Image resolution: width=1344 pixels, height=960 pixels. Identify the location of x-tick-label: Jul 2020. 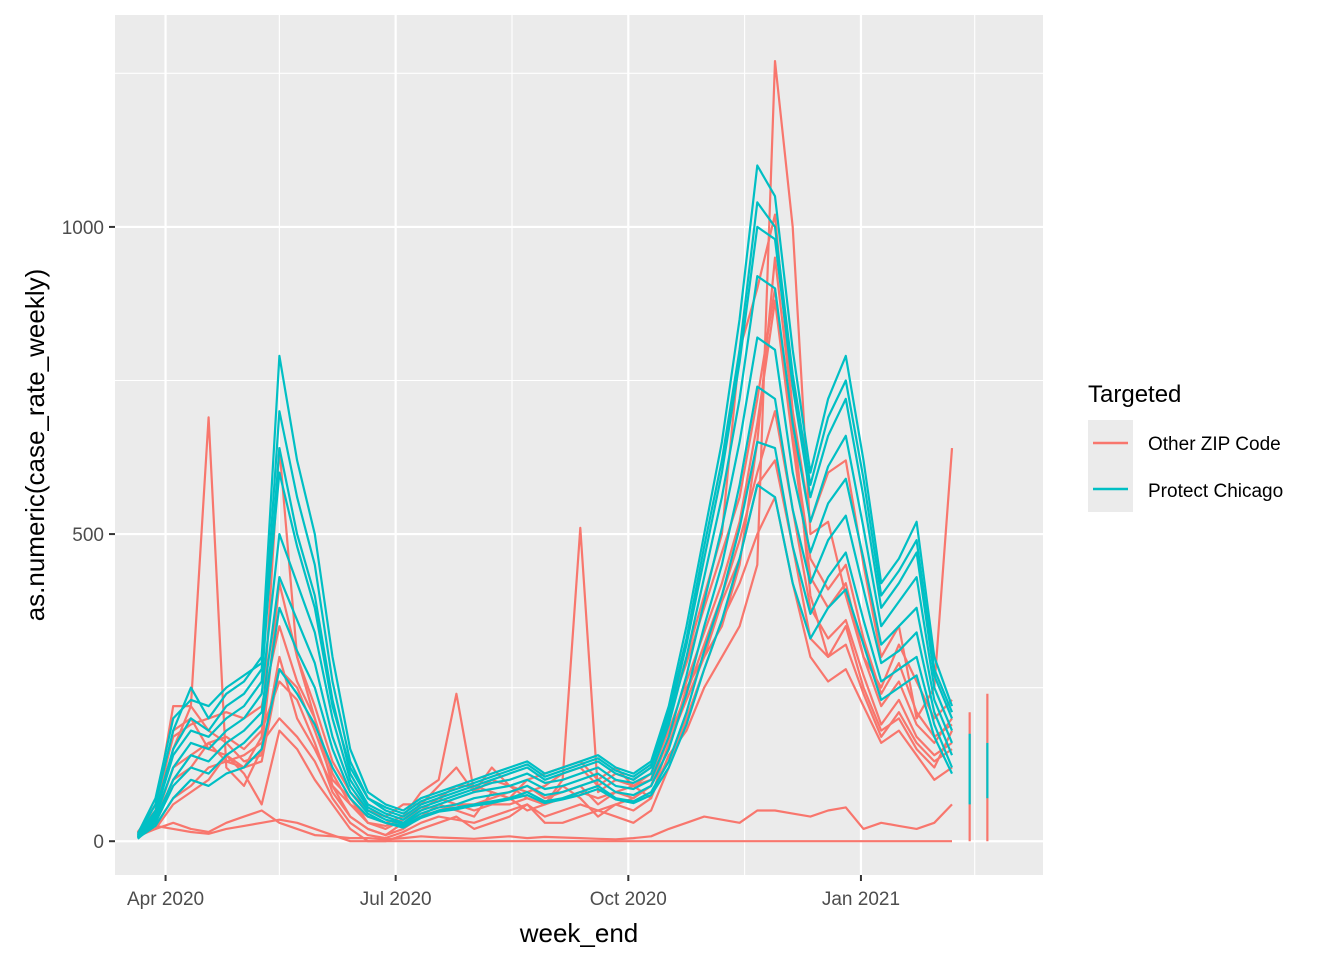
(396, 899).